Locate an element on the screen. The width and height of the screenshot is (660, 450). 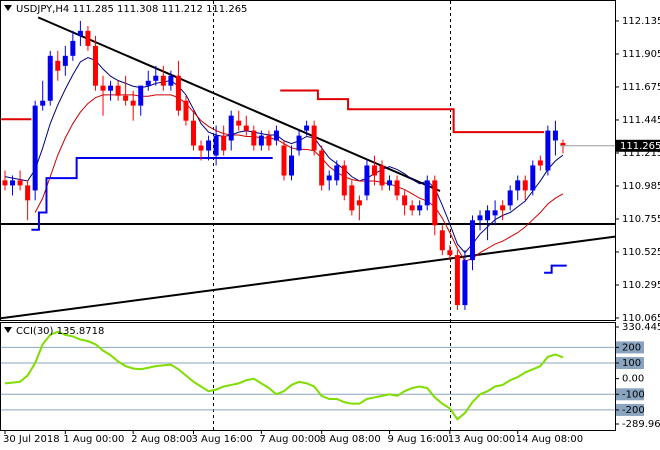
chart-icon is located at coordinates (8, 8).